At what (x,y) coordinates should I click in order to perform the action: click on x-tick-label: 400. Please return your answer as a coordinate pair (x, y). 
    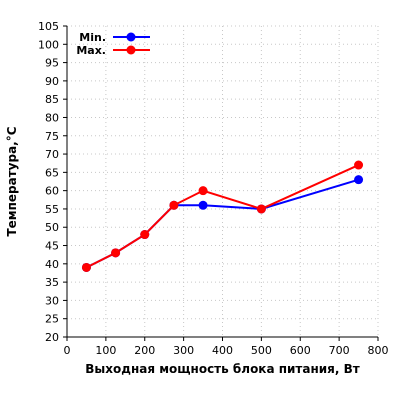
    Looking at the image, I should click on (222, 350).